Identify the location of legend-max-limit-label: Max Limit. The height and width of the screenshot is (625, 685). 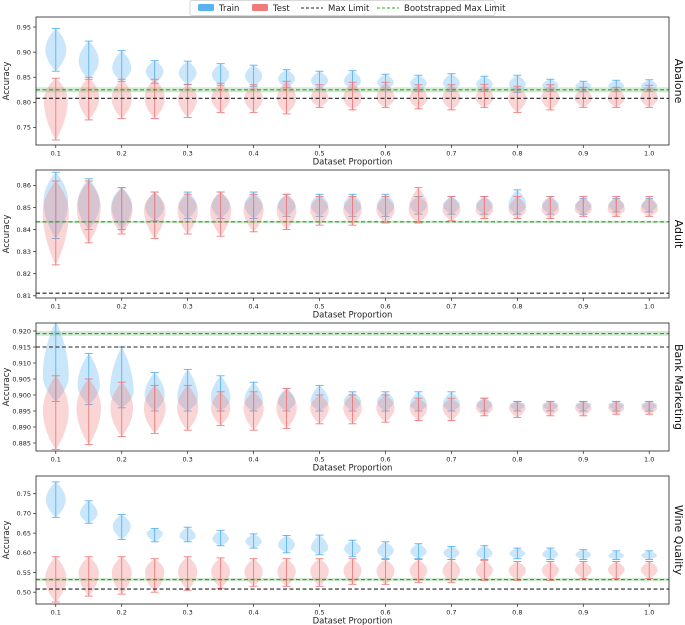
(349, 9).